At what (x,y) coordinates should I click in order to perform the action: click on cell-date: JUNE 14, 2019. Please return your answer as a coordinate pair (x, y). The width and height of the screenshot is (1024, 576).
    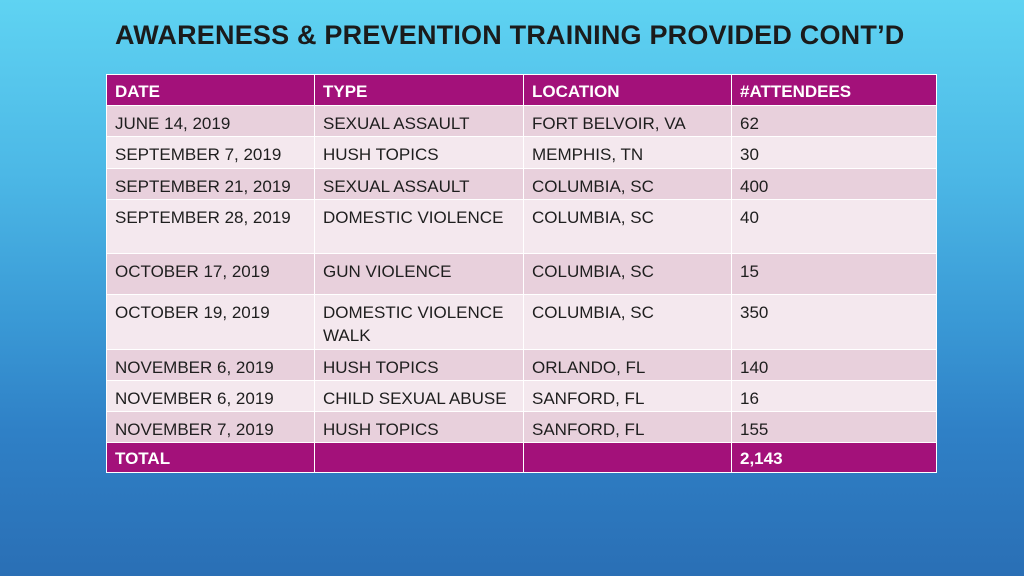
    Looking at the image, I should click on (210, 121).